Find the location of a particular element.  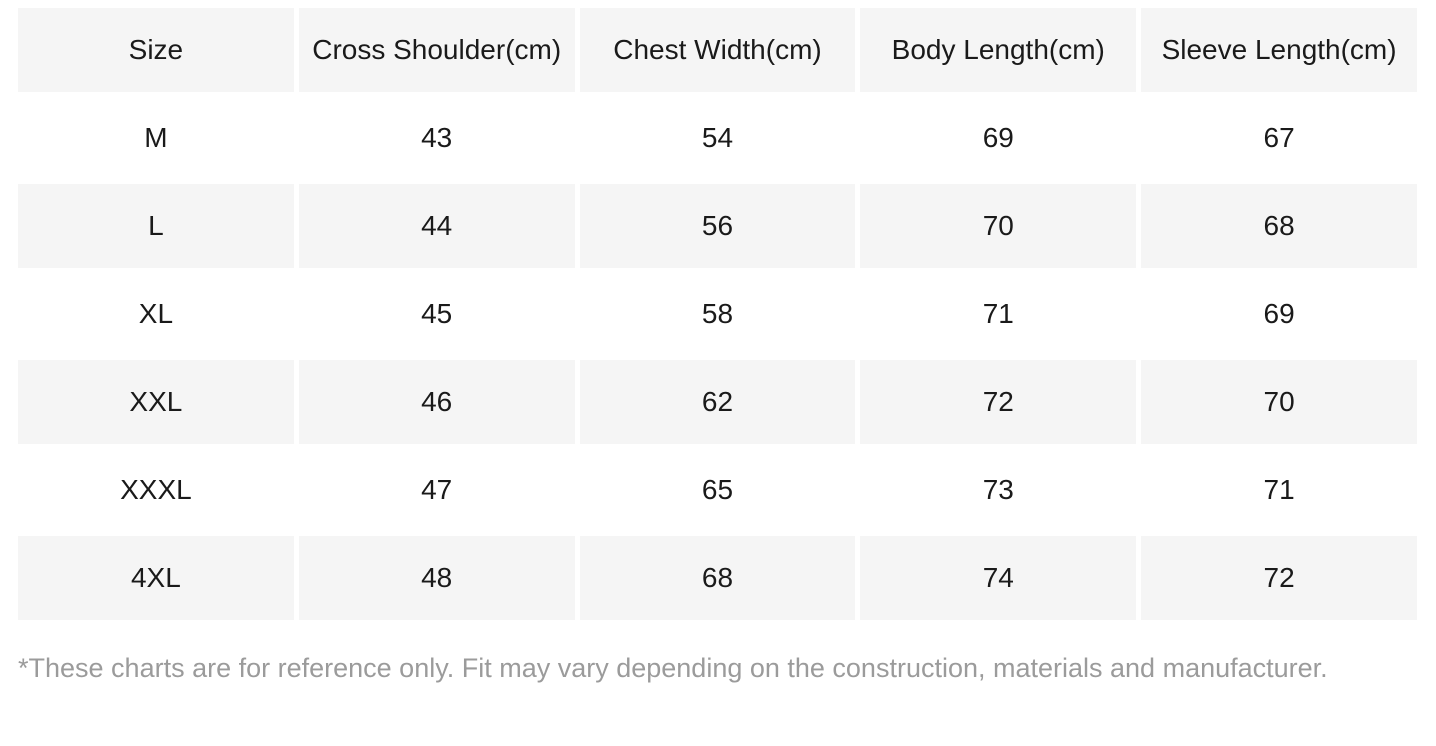

size-label-cell: XXL is located at coordinates (156, 402).